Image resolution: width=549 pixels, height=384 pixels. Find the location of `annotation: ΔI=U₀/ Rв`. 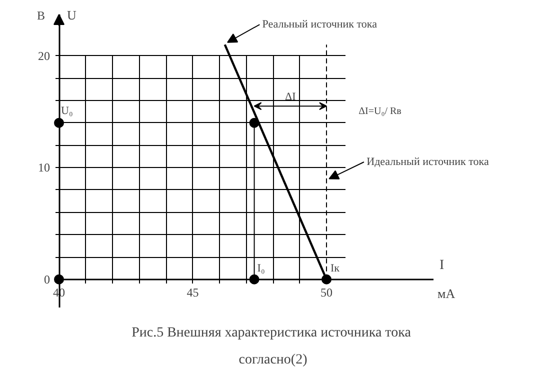

annotation: ΔI=U₀/ Rв is located at coordinates (380, 112).